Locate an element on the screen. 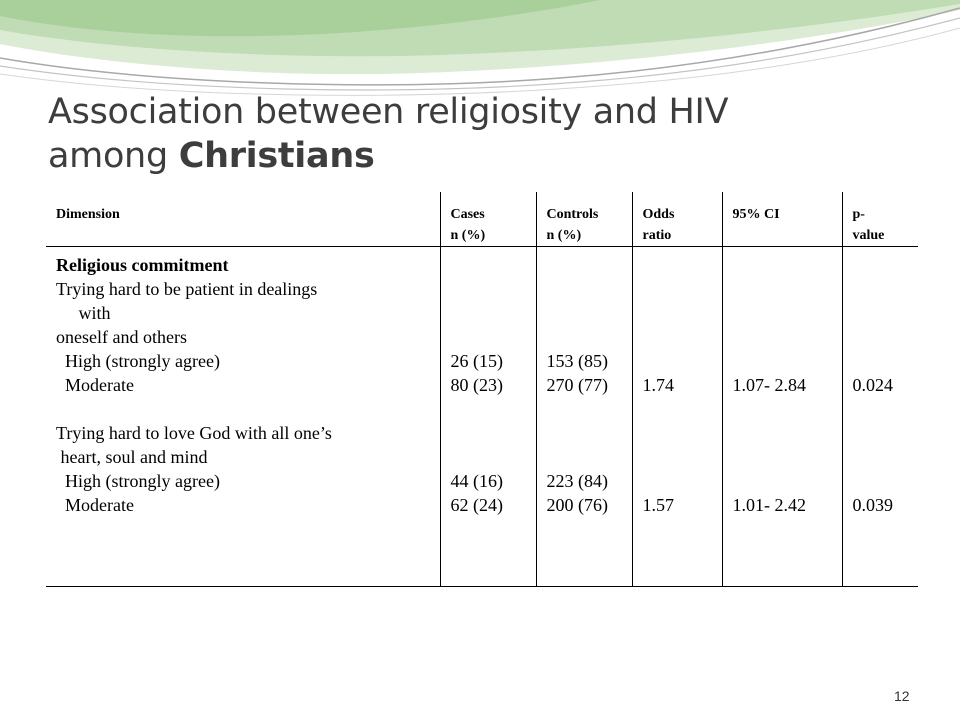 The image size is (960, 720). header-cases: Cases n (%) is located at coordinates (487, 219).